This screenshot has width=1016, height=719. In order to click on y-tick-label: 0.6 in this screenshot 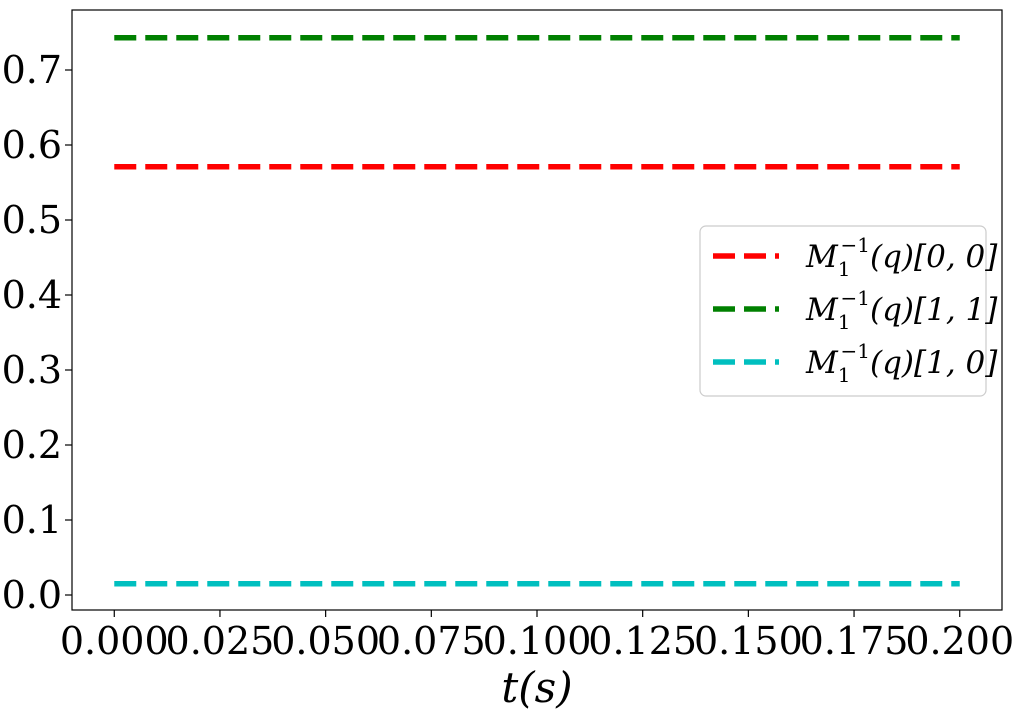, I will do `click(32, 145)`.